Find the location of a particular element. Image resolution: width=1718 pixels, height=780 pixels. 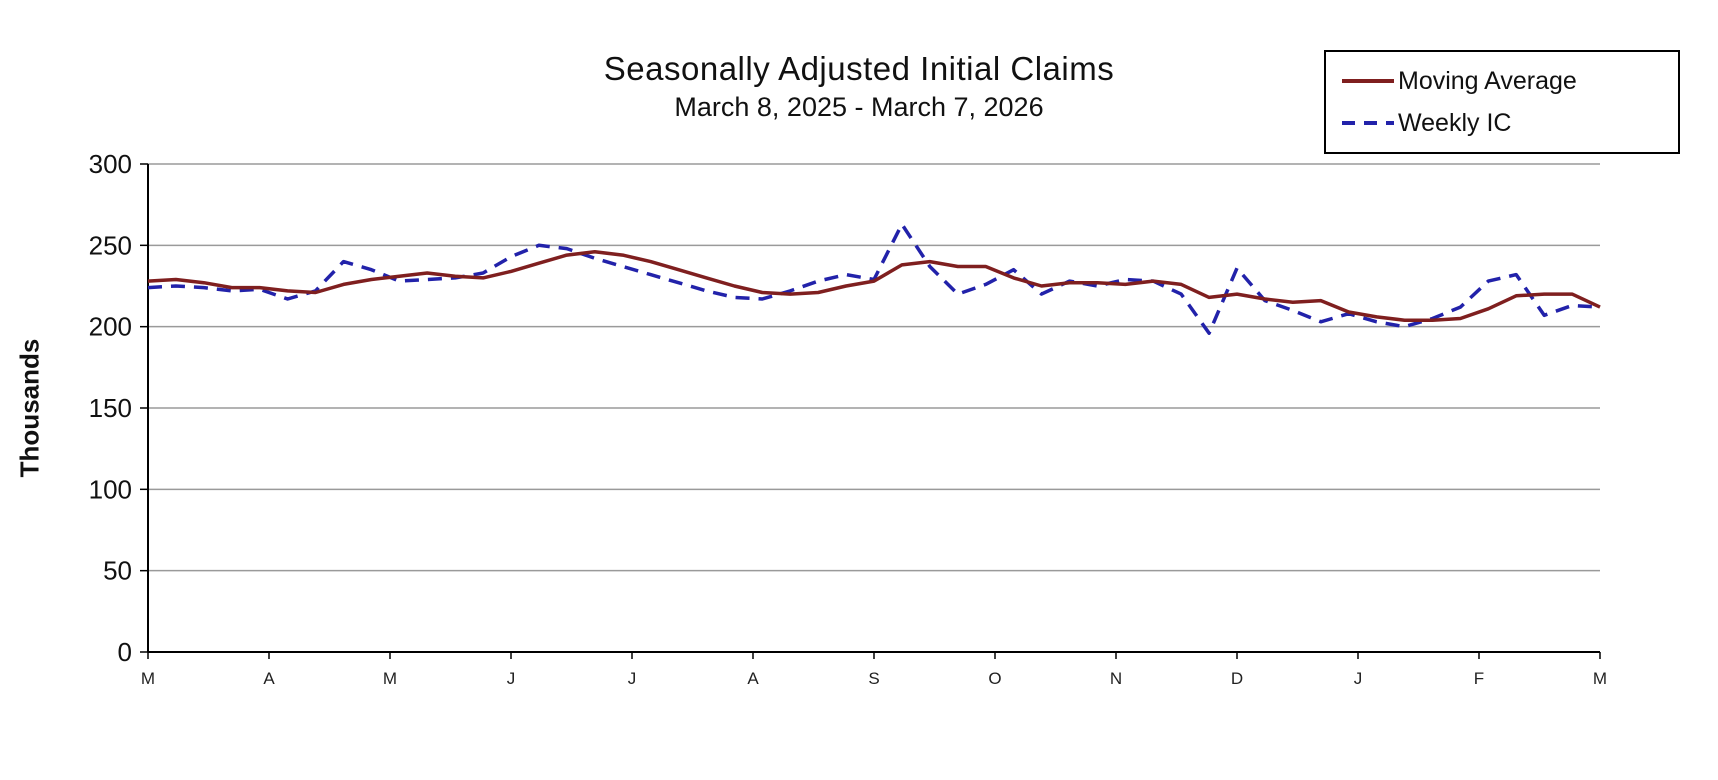

y-tick-label: 150 is located at coordinates (110, 408).